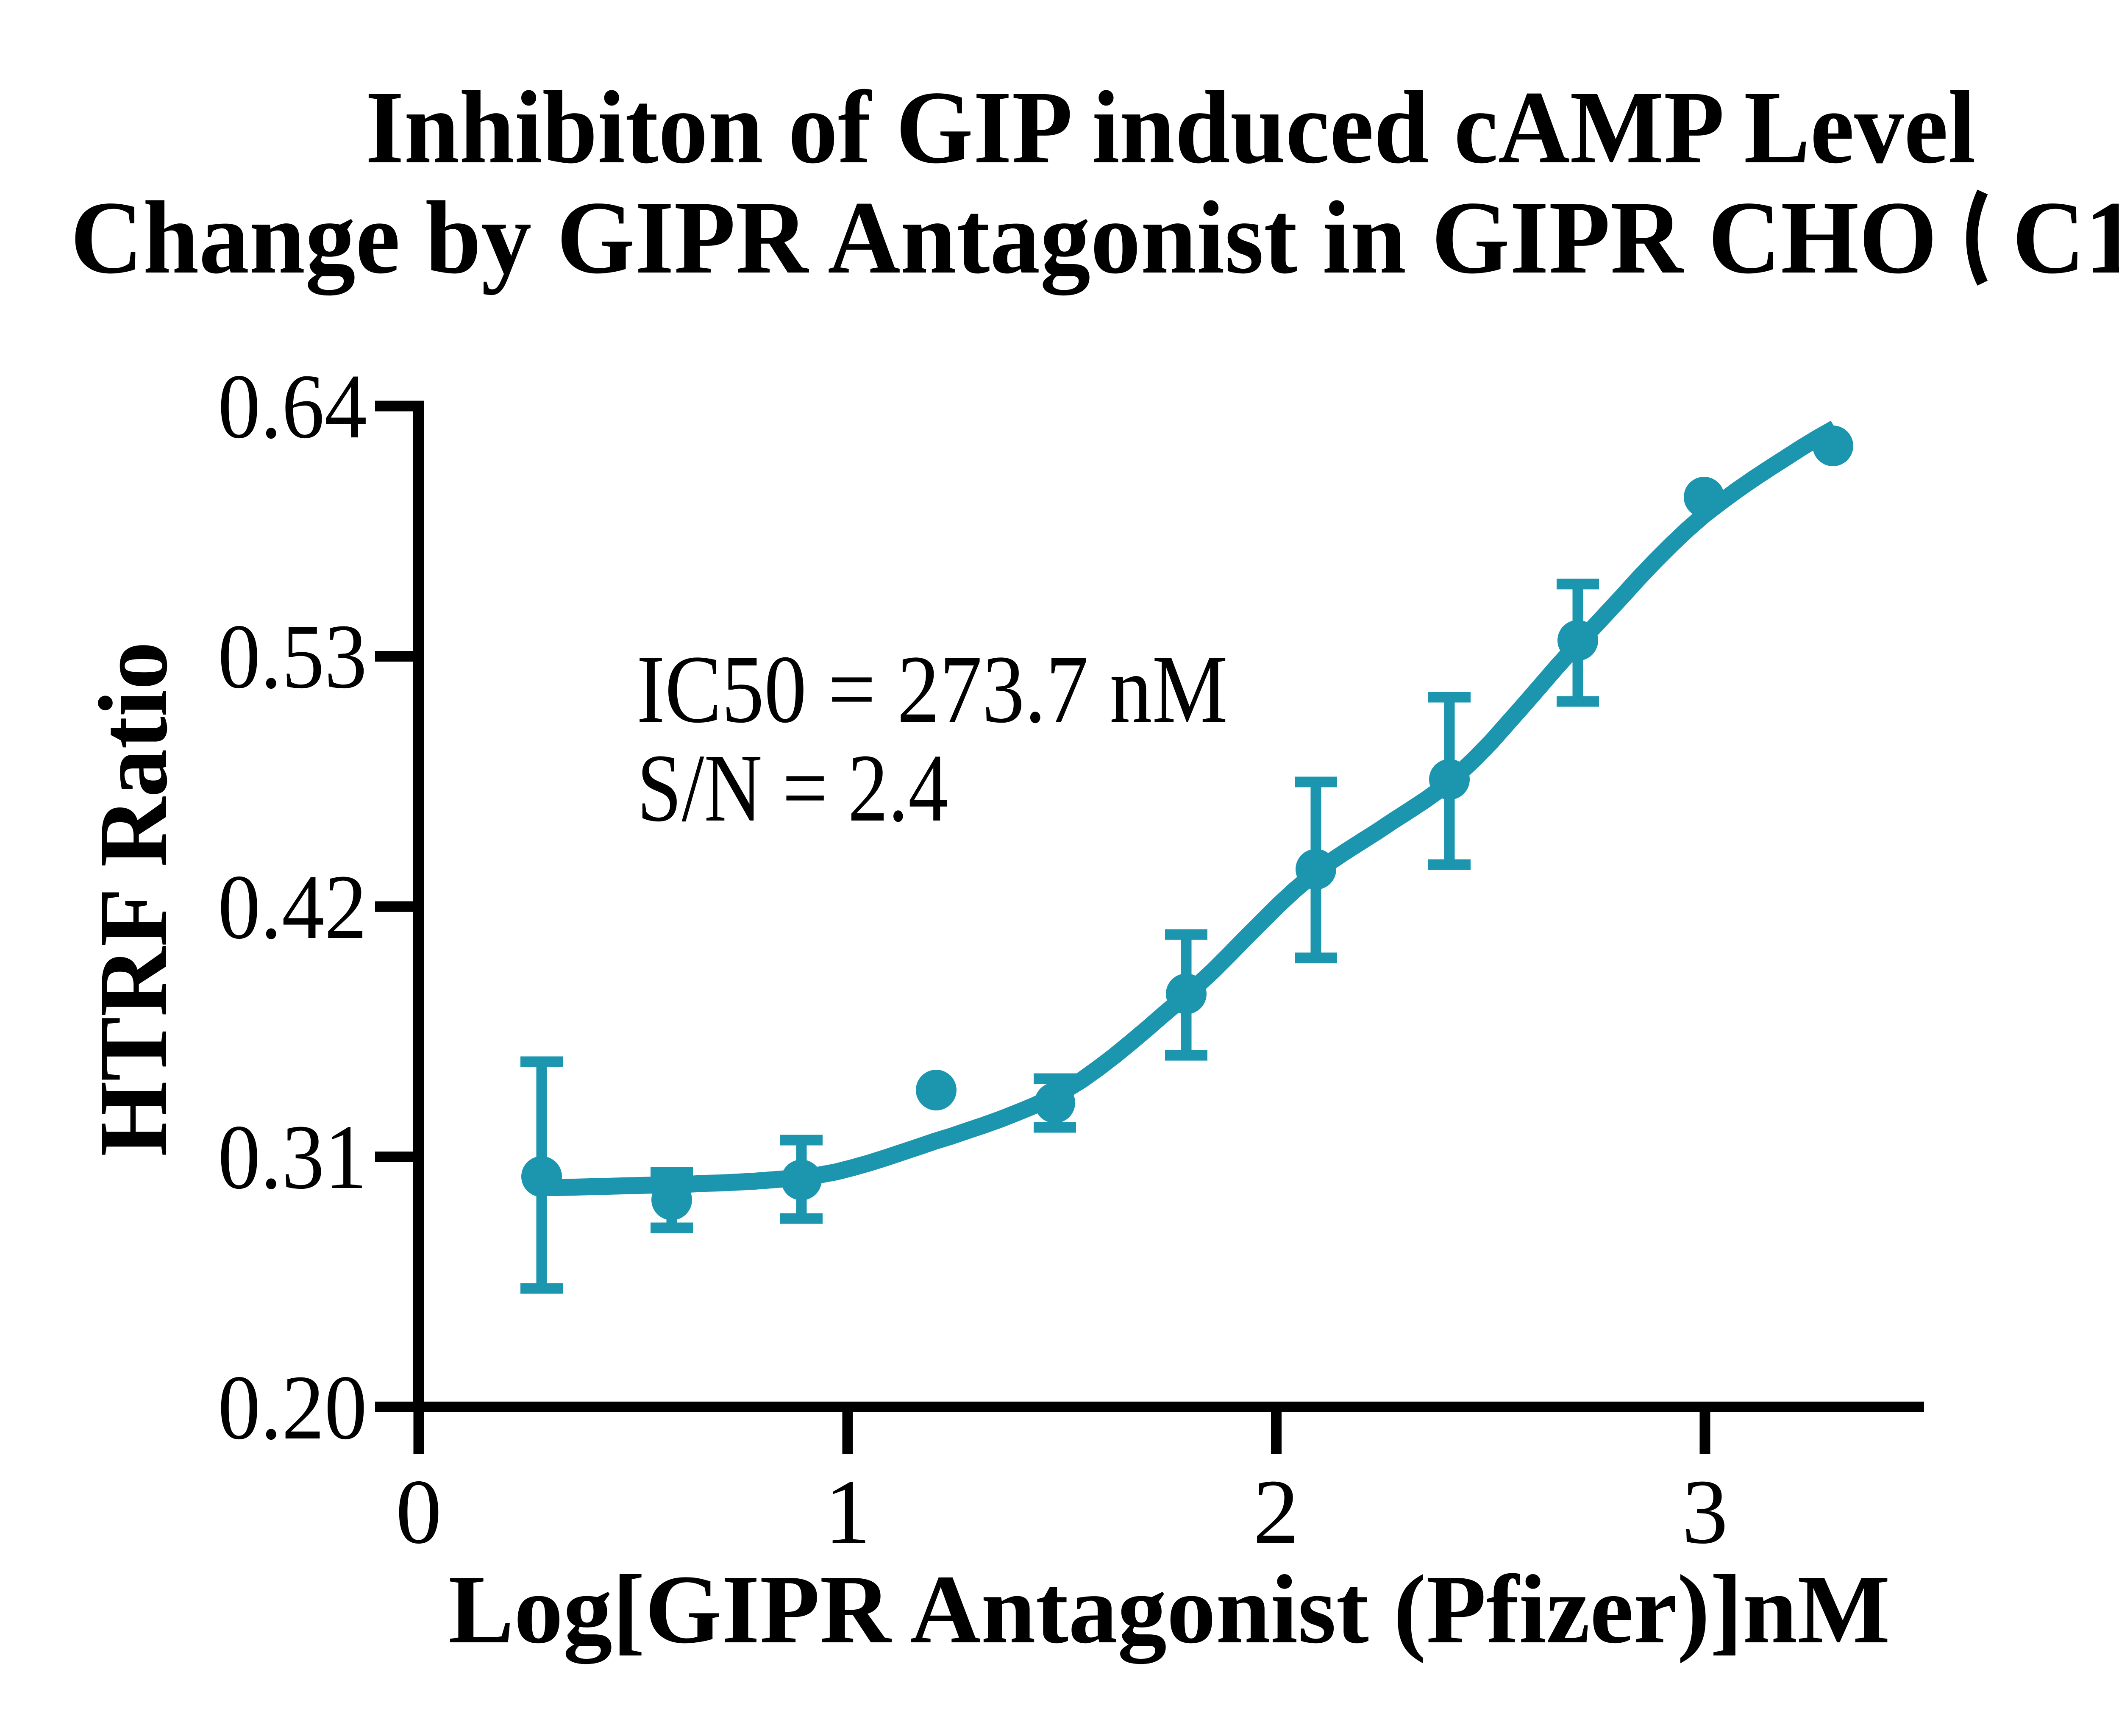 The height and width of the screenshot is (1736, 2119). Describe the element at coordinates (134, 900) in the screenshot. I see `svg-text: HTRF Ratio` at that location.